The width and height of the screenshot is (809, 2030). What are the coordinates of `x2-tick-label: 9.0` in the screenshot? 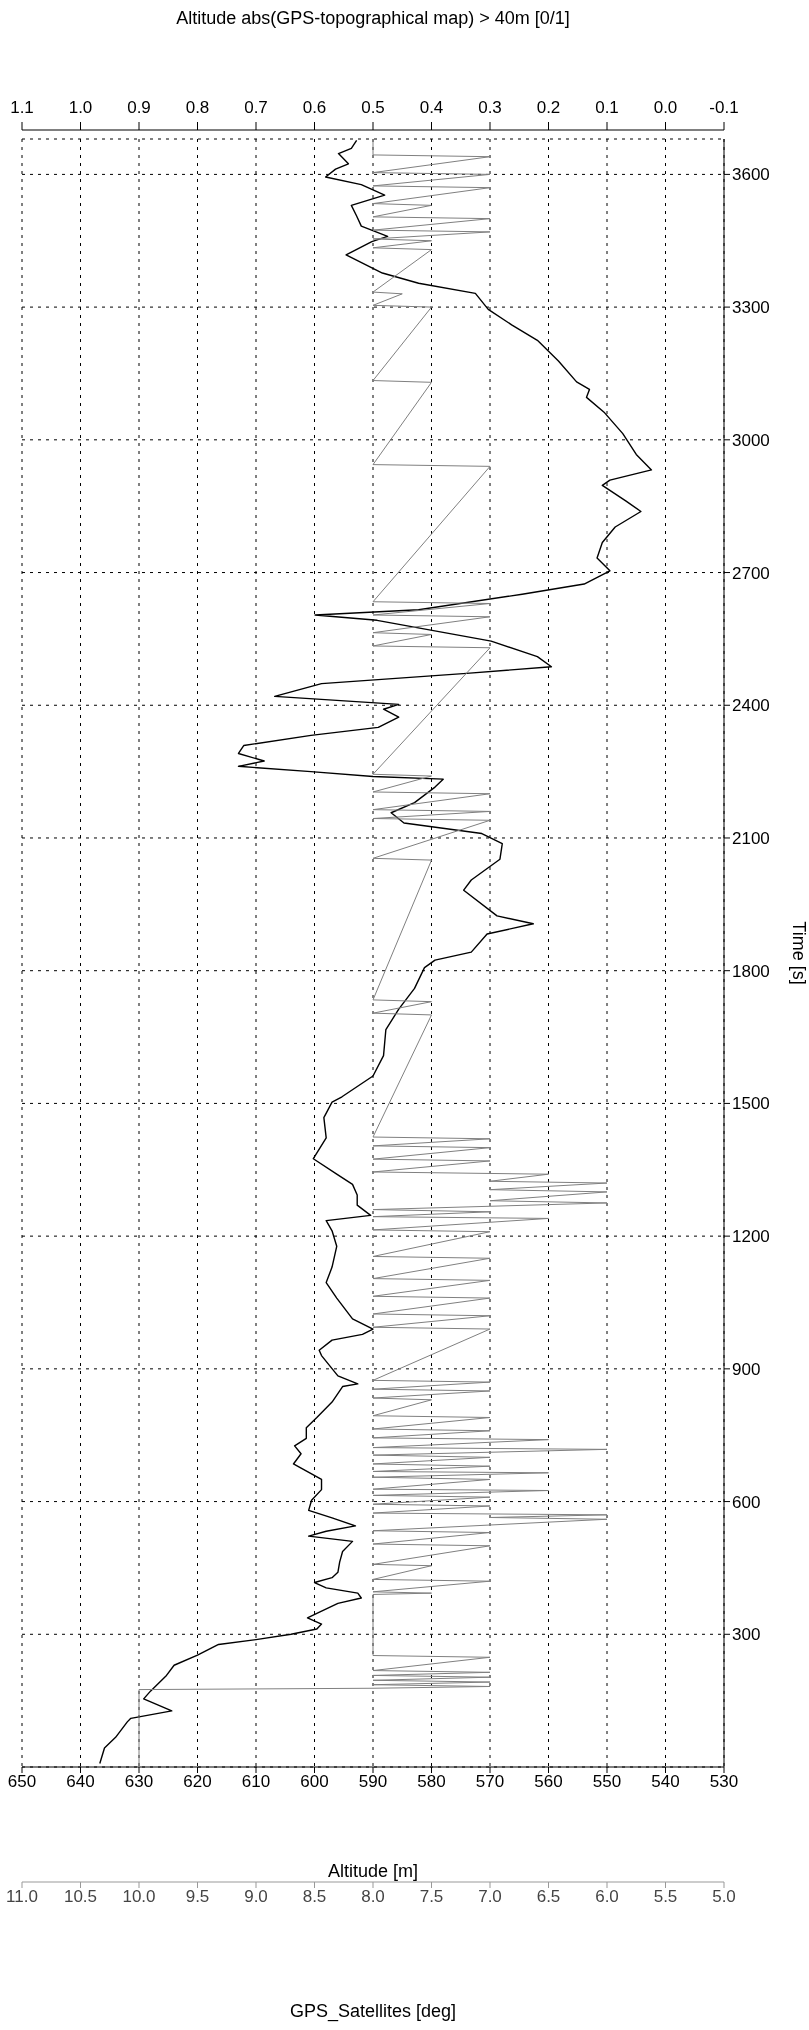 It's located at (256, 1897).